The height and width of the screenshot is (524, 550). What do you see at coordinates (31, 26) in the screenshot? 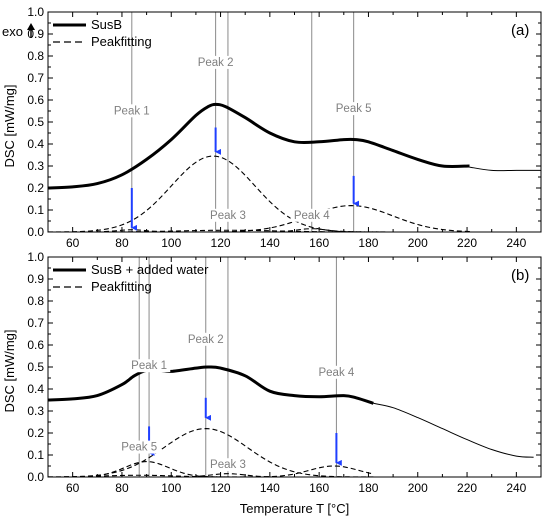
I see `exo-arrow-head` at bounding box center [31, 26].